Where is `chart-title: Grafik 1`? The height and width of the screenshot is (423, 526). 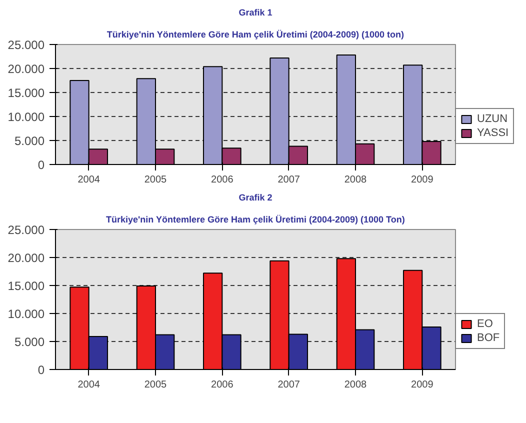
chart-title: Grafik 1 is located at coordinates (255, 13).